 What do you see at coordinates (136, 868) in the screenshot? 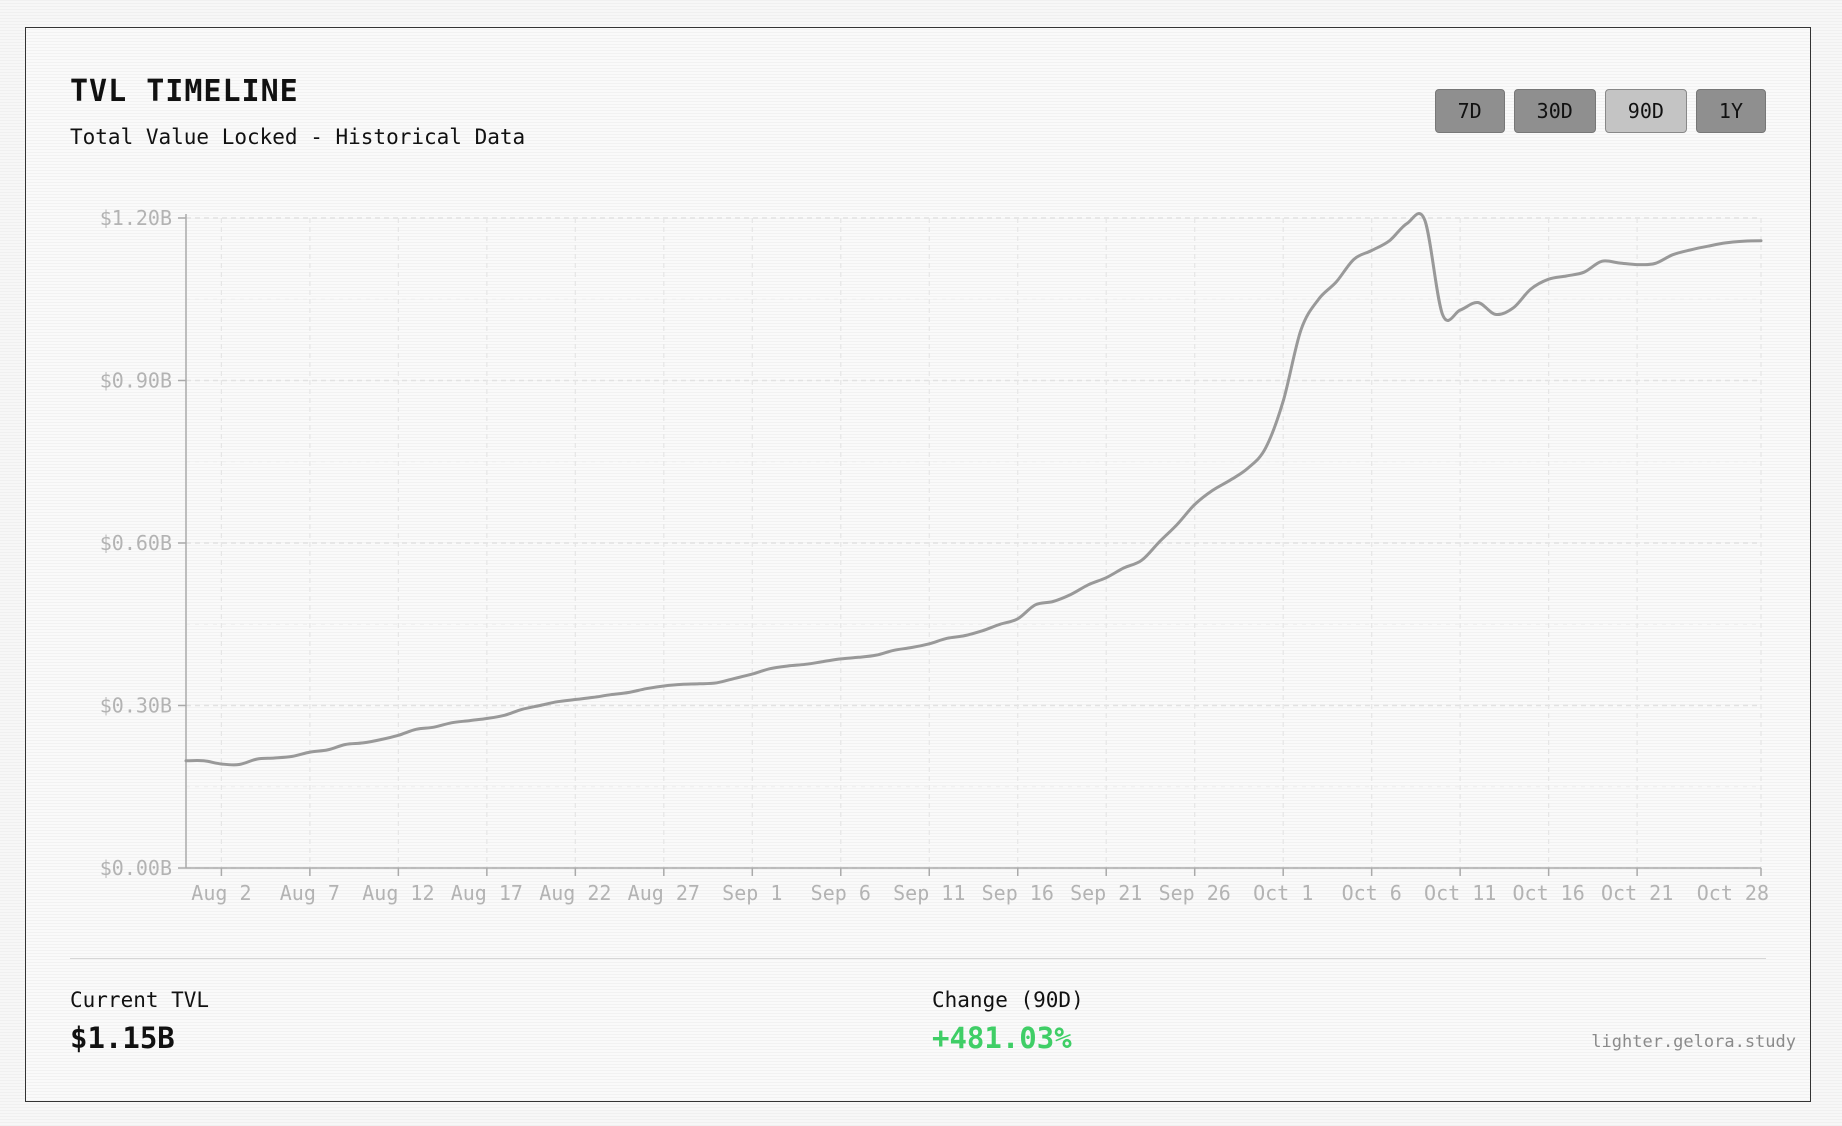
I see `y-tick-label: $0.00B` at bounding box center [136, 868].